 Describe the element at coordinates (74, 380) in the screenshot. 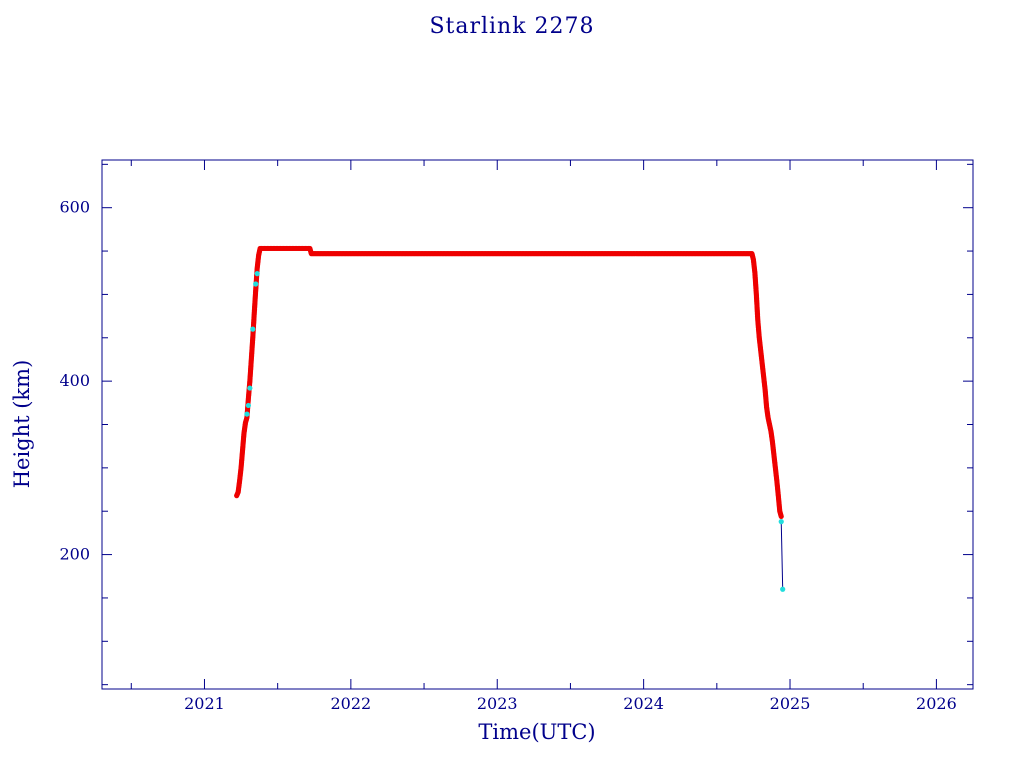

I see `y-tick-label: 400` at that location.